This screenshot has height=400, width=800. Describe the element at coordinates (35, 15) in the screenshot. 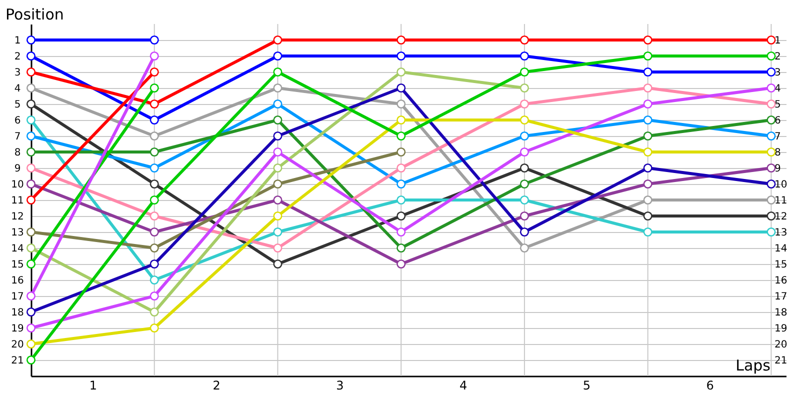

I see `y-axis-title: Position` at that location.